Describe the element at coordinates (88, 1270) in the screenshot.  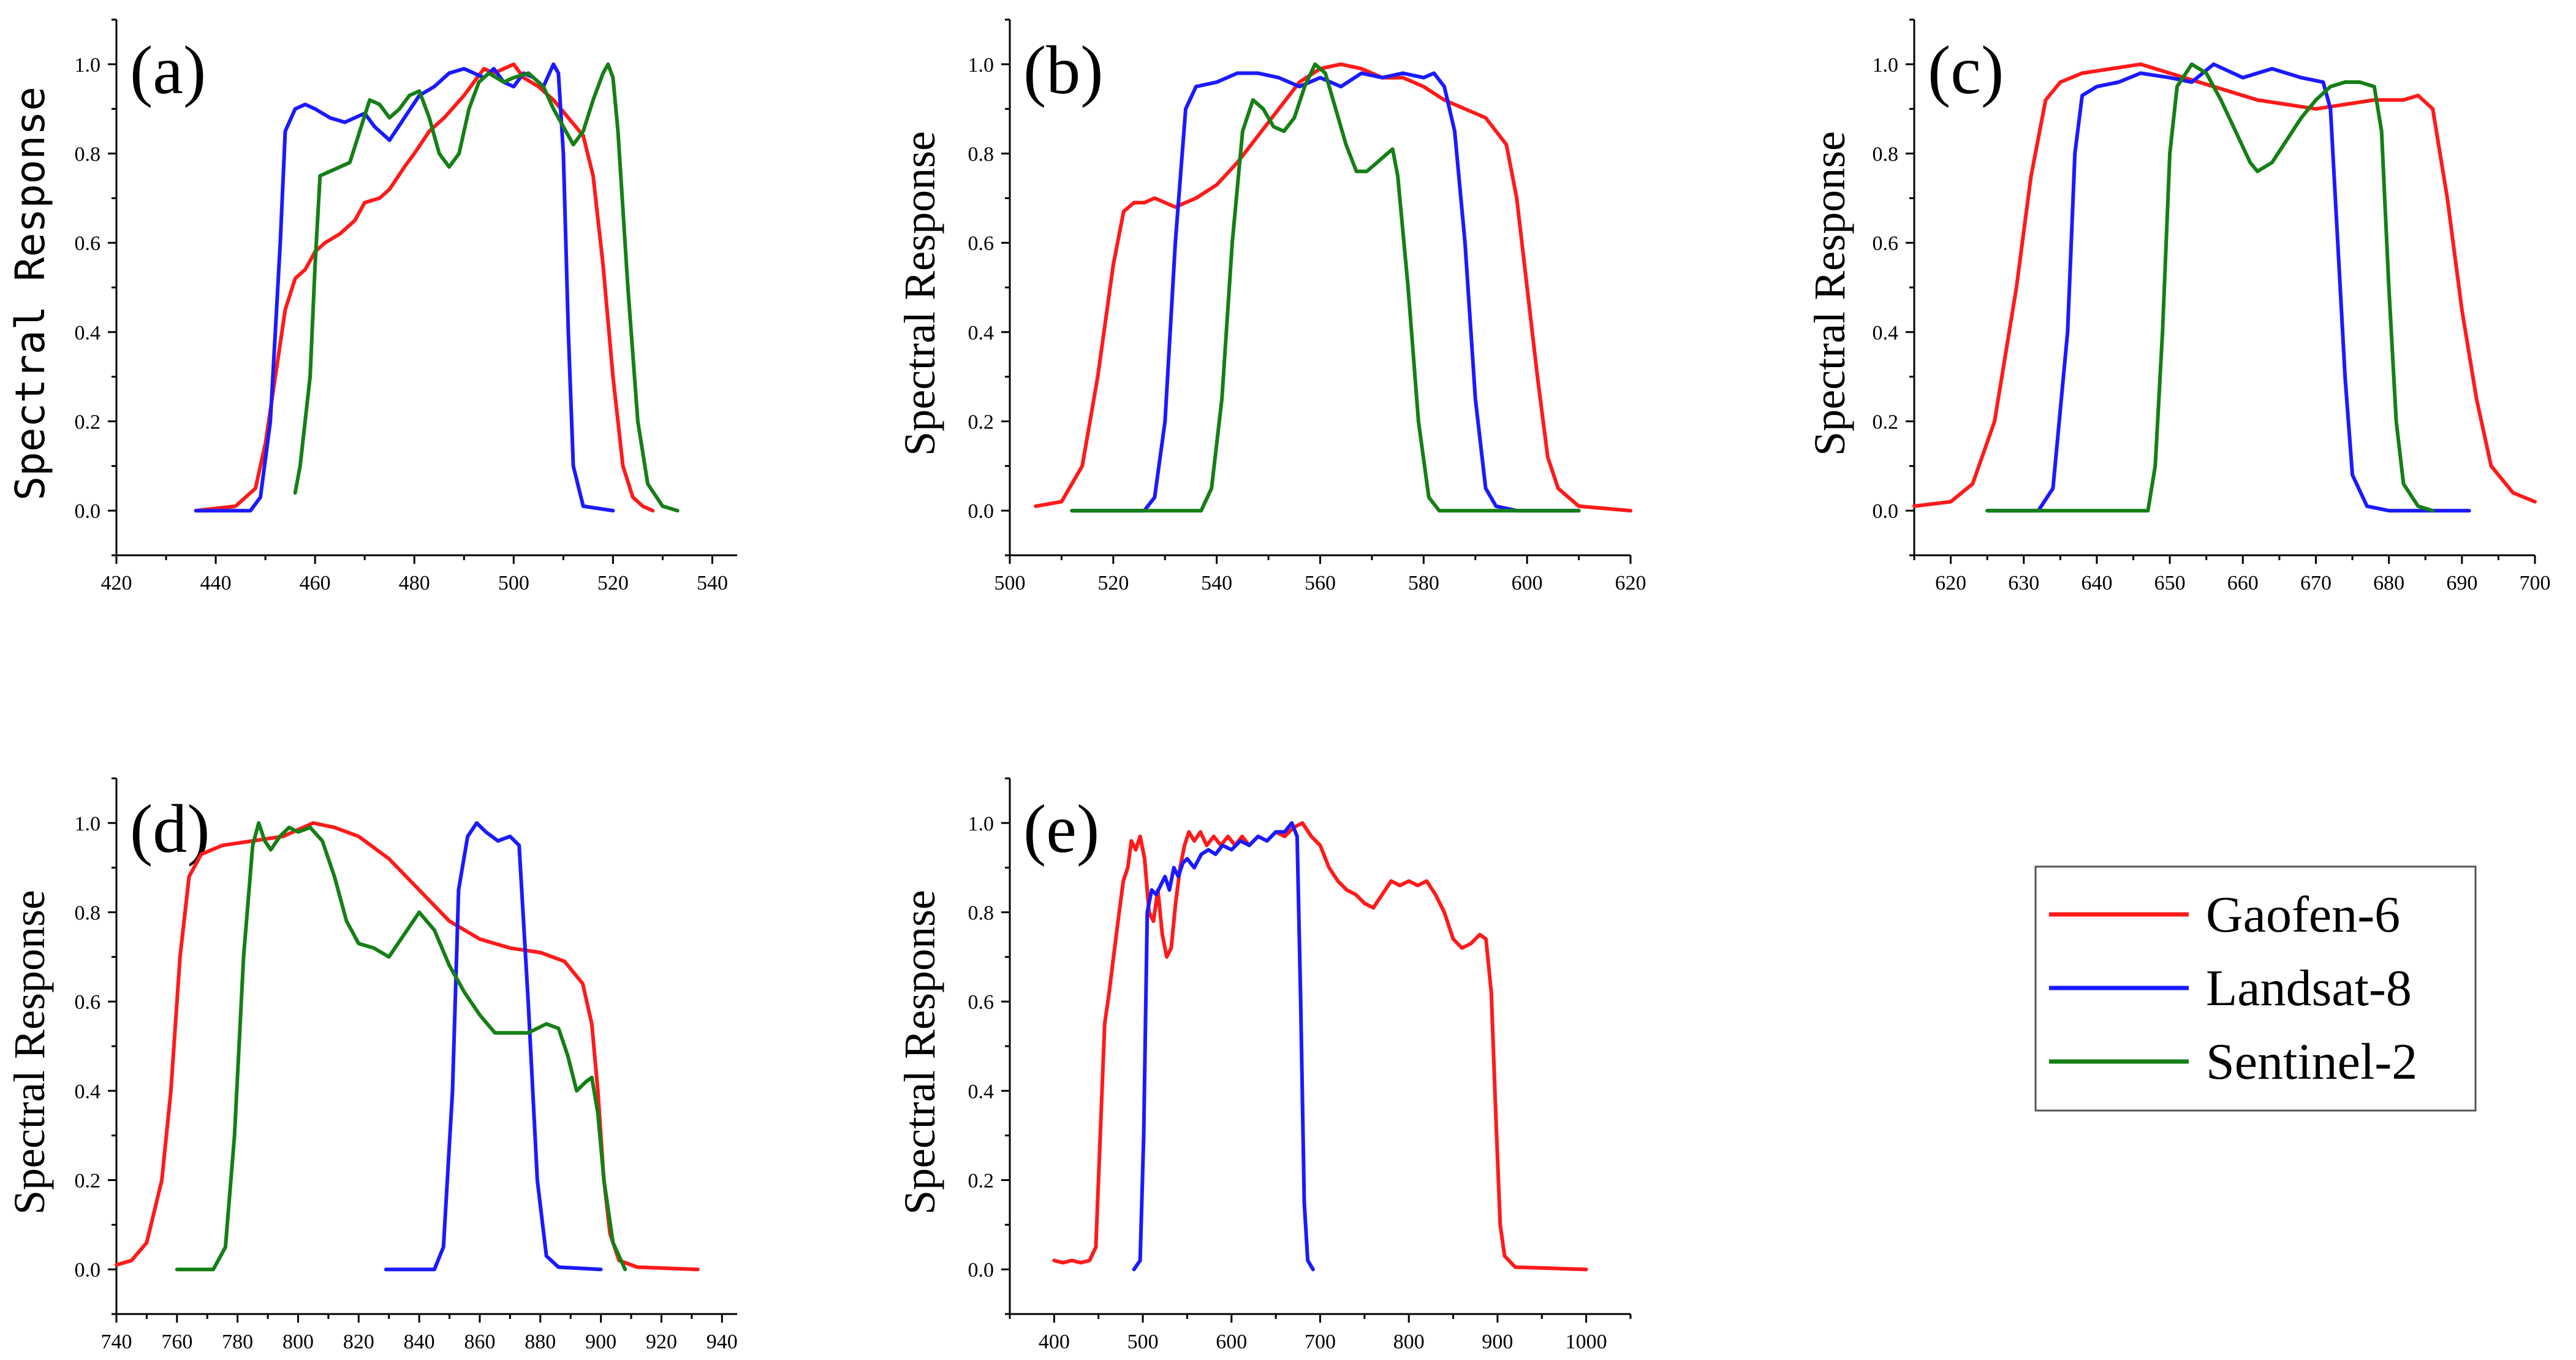
I see `panel-d-y-tick-label: 0.0` at that location.